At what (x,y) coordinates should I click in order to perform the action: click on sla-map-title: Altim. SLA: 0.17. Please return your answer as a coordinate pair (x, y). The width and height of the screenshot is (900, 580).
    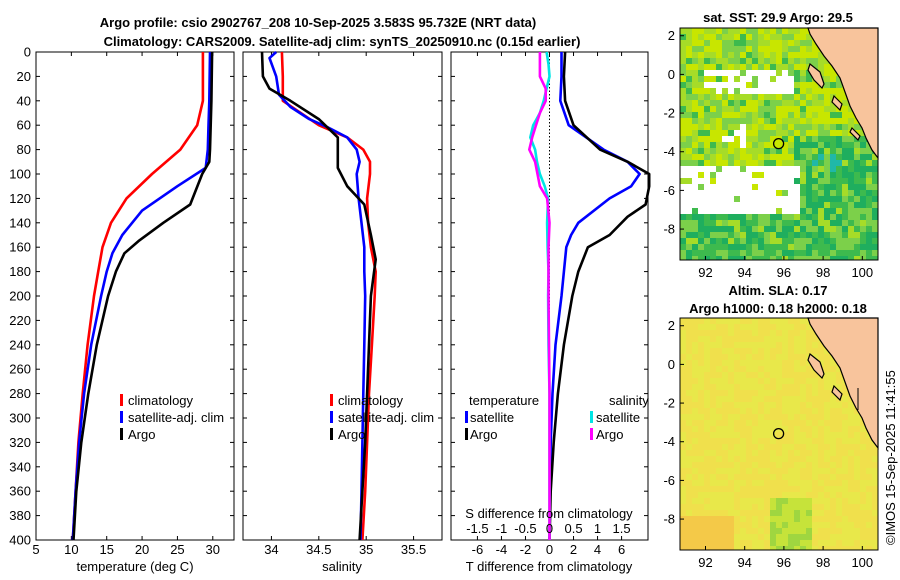
    Looking at the image, I should click on (778, 290).